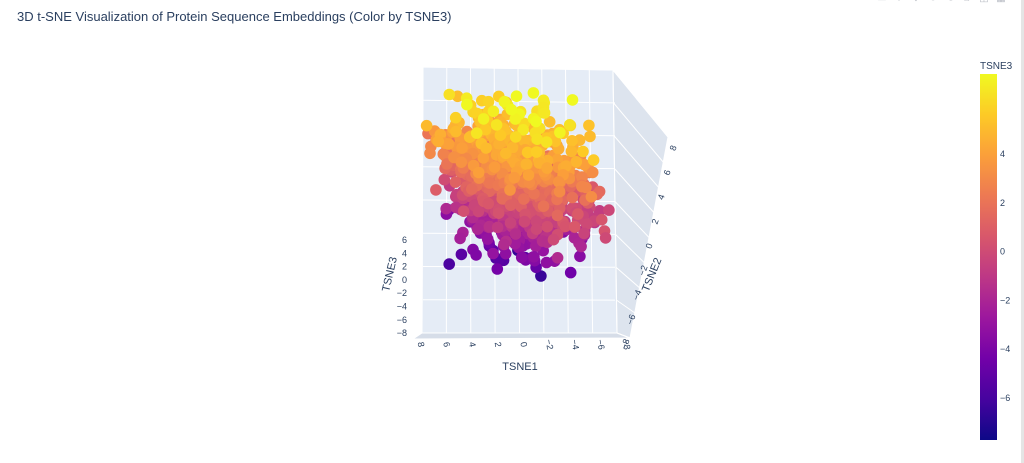 The image size is (1024, 463). What do you see at coordinates (984, 2) in the screenshot?
I see `hover-icon: ◫` at bounding box center [984, 2].